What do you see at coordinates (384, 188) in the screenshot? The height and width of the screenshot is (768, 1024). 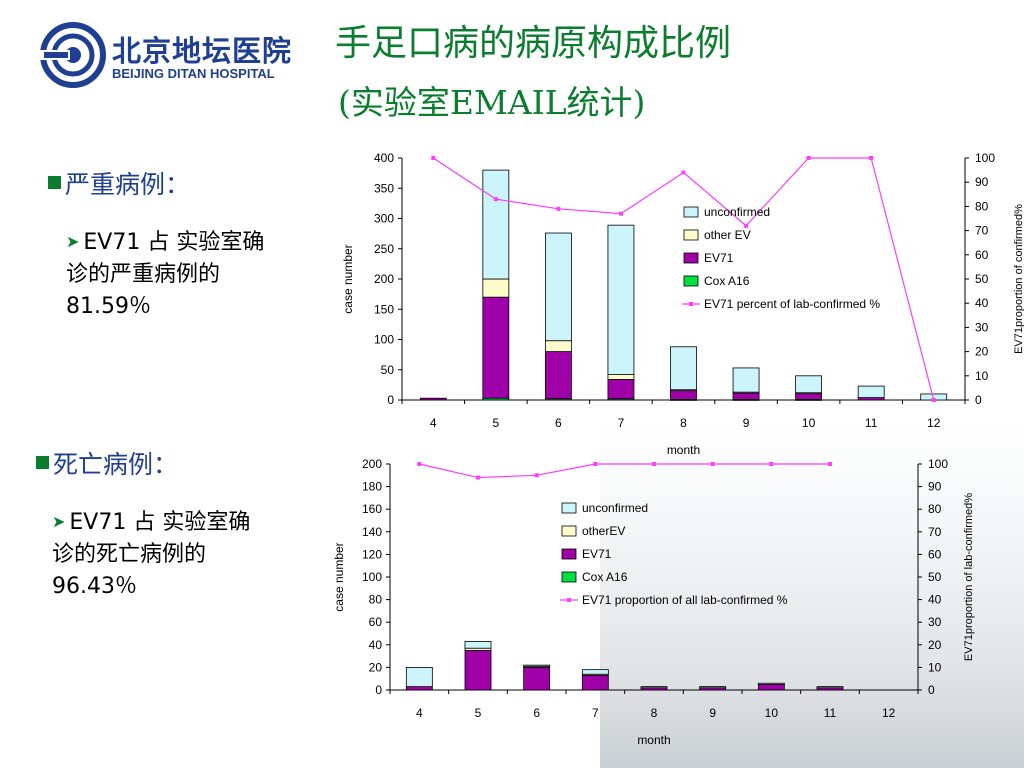 I see `y-tick-label: 350` at bounding box center [384, 188].